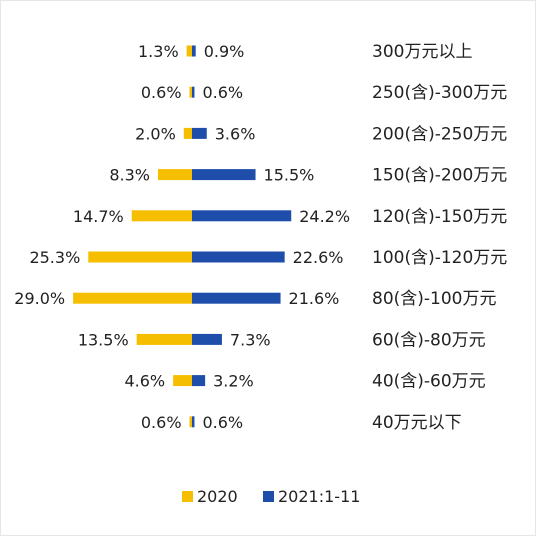  What do you see at coordinates (222, 422) in the screenshot?
I see `value-label-2021-9: 0.6%` at bounding box center [222, 422].